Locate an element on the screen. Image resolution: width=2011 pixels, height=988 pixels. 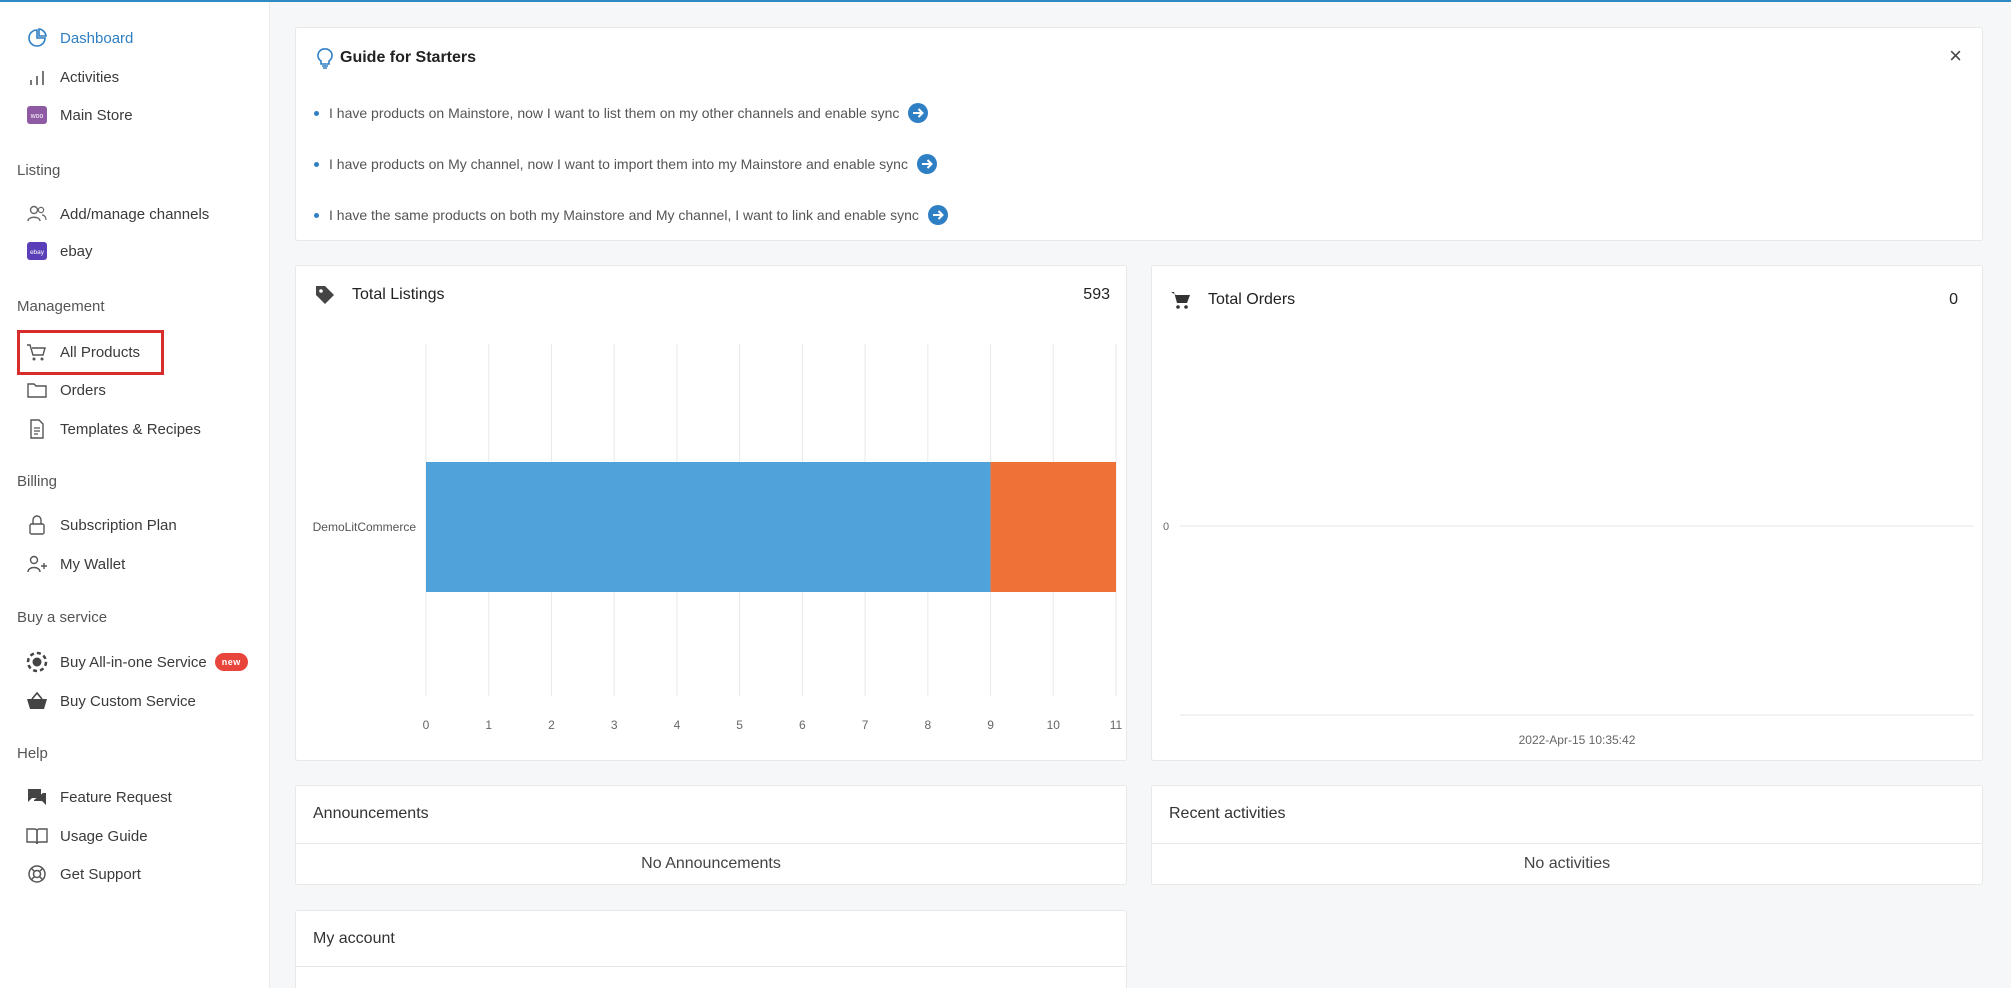
woocommerce-logo-icon: woo is located at coordinates (37, 115).